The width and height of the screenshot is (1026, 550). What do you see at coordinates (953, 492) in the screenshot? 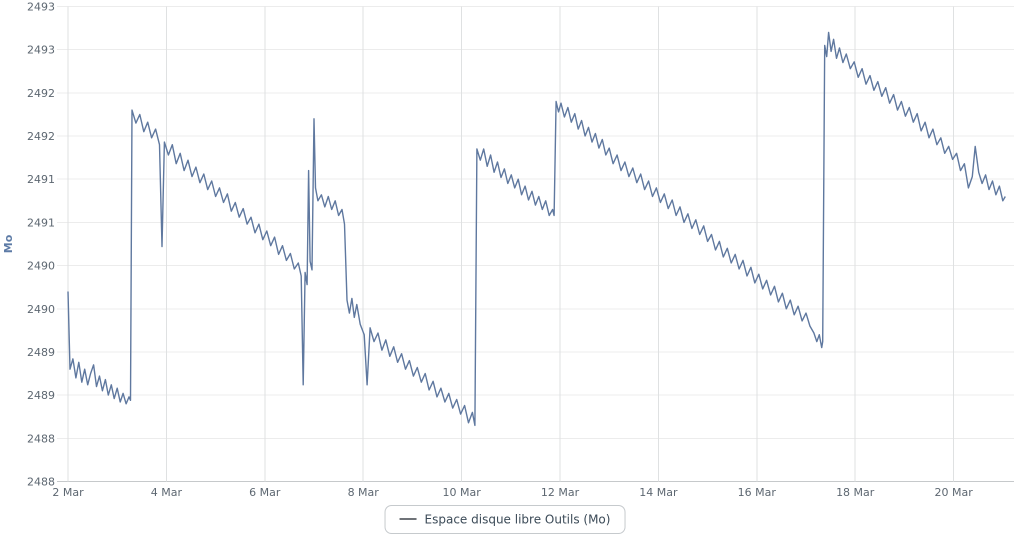
I see `x-tick-label: 20 Mar` at bounding box center [953, 492].